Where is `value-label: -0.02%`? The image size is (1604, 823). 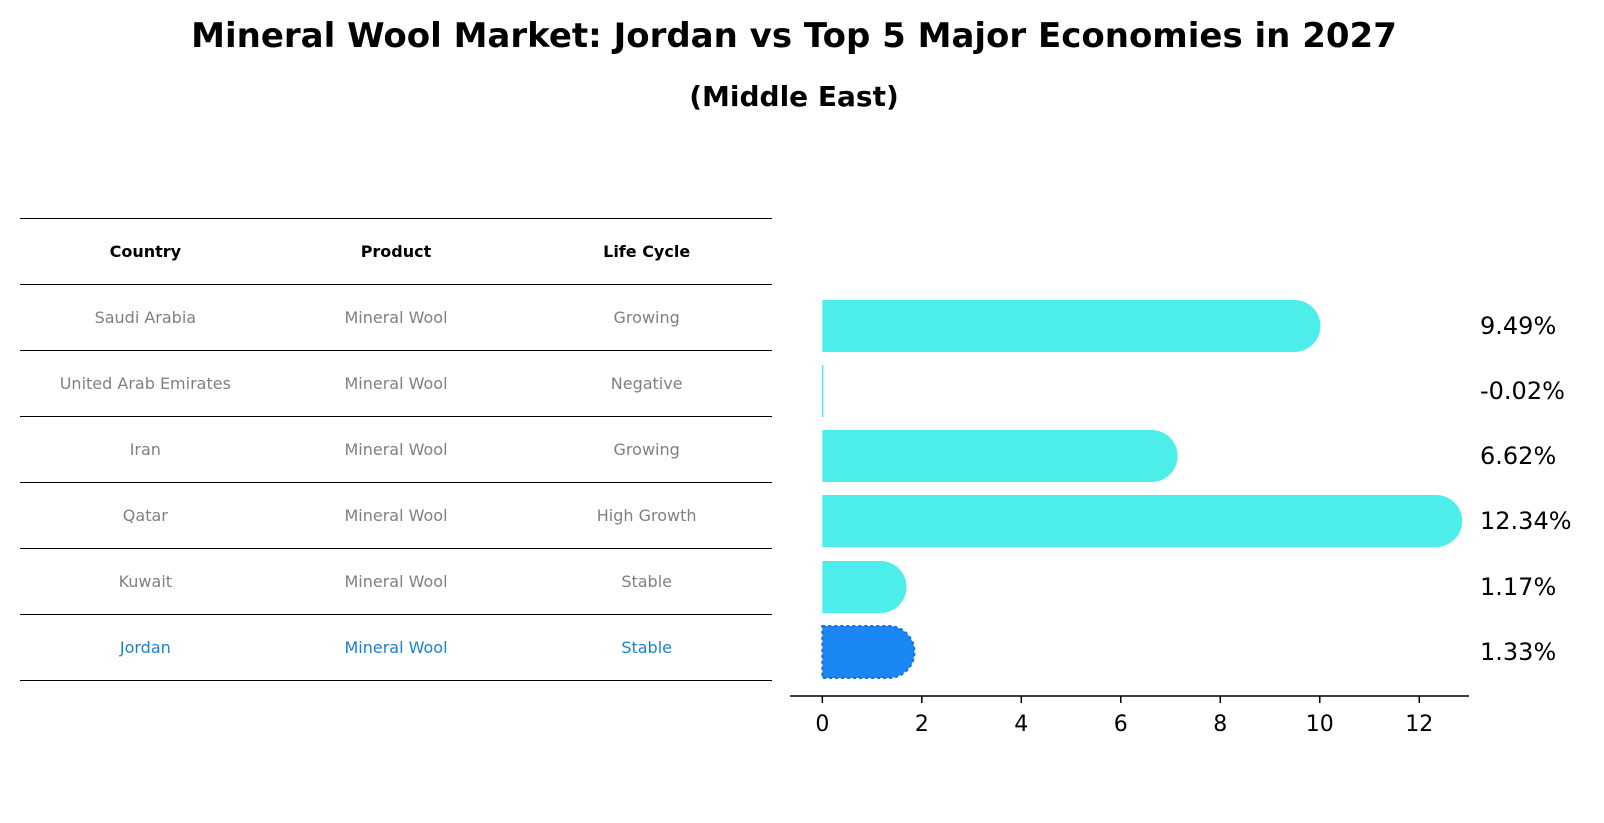
value-label: -0.02% is located at coordinates (1522, 391).